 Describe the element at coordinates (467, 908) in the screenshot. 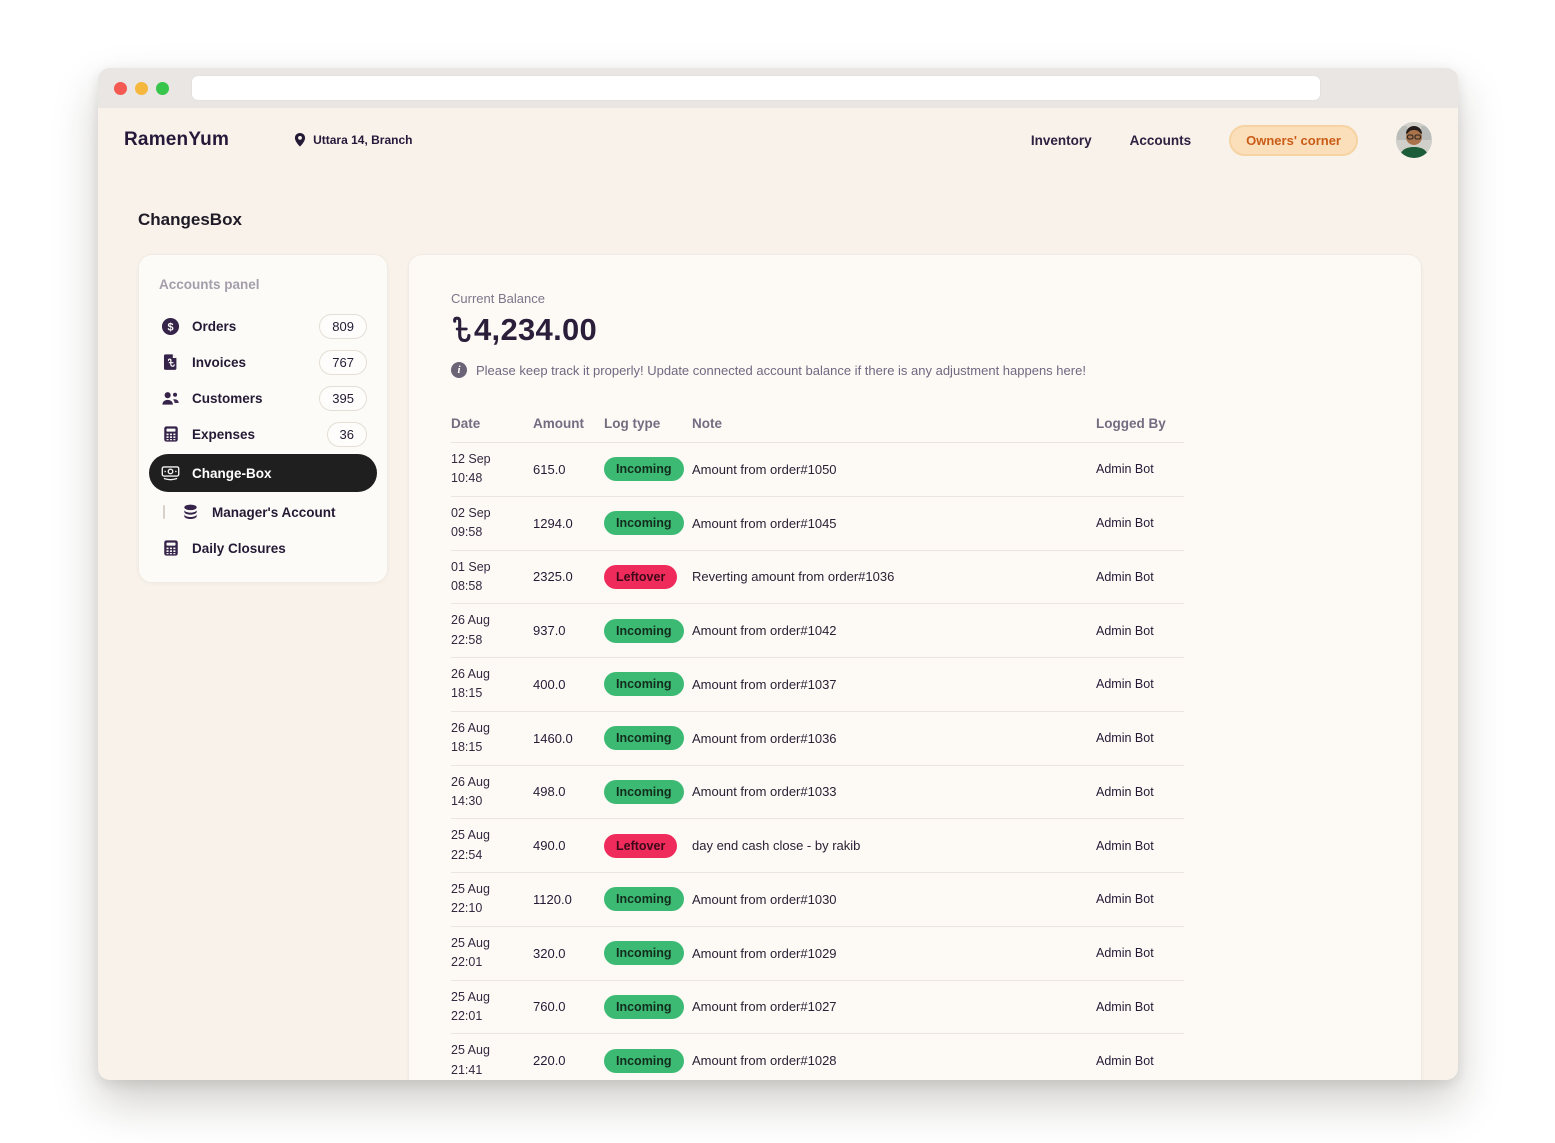

I see `time-text: 22:10` at that location.